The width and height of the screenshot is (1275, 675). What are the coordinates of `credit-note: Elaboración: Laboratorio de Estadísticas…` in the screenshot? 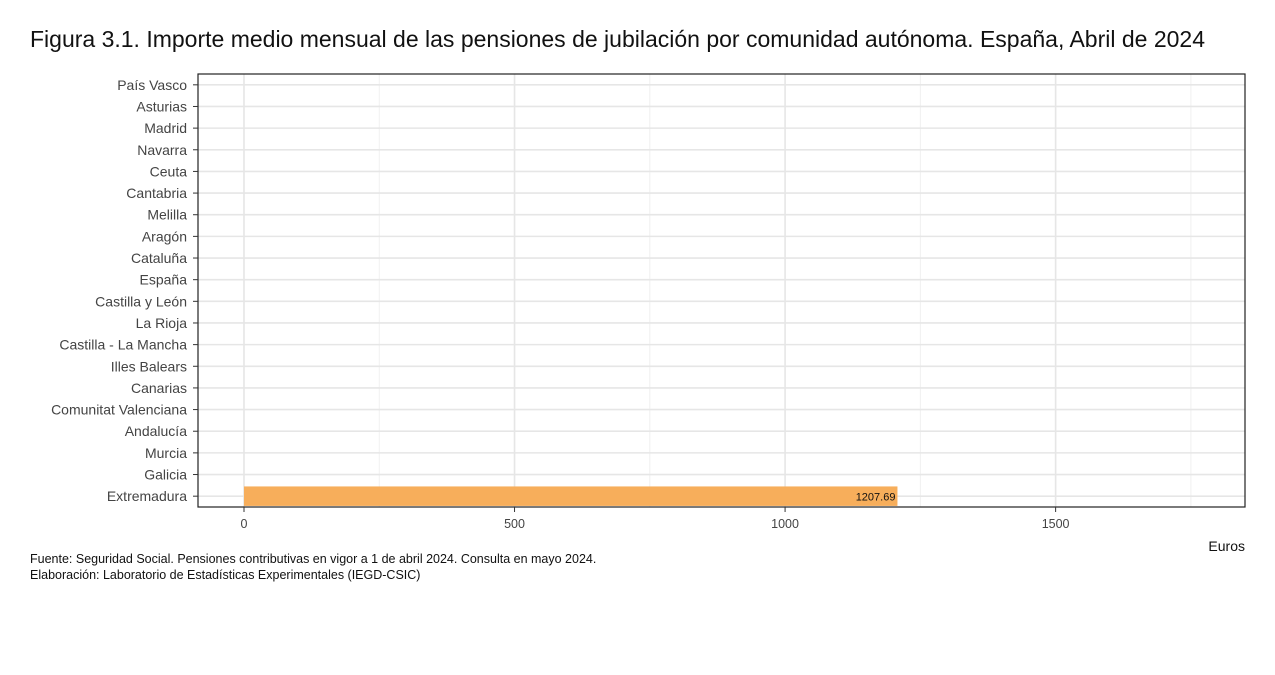 It's located at (225, 575).